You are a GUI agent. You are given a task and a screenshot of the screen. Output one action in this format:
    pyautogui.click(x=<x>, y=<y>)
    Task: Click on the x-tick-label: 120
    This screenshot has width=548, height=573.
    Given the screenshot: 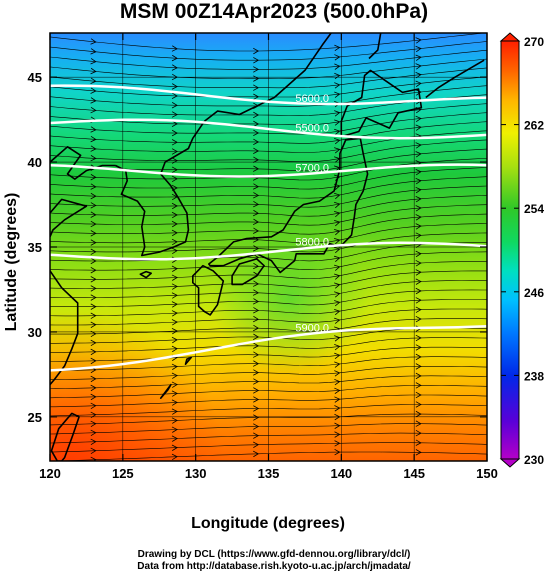 What is the action you would take?
    pyautogui.click(x=50, y=473)
    